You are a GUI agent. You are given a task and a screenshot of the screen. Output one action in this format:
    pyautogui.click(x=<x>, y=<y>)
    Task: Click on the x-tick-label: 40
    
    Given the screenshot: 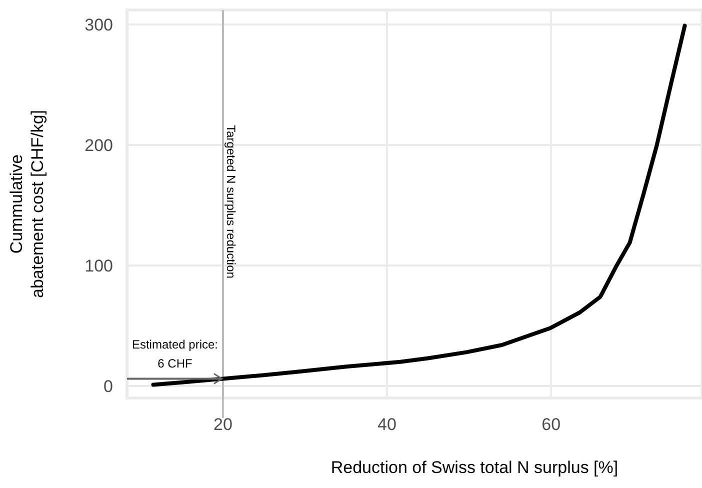 What is the action you would take?
    pyautogui.click(x=387, y=424)
    